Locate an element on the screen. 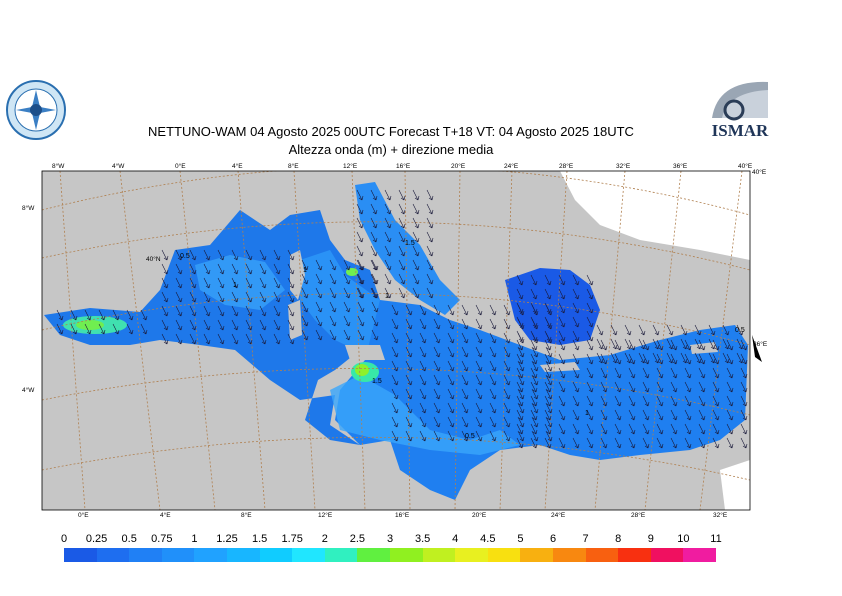  north-arrow-icon is located at coordinates (757, 348).